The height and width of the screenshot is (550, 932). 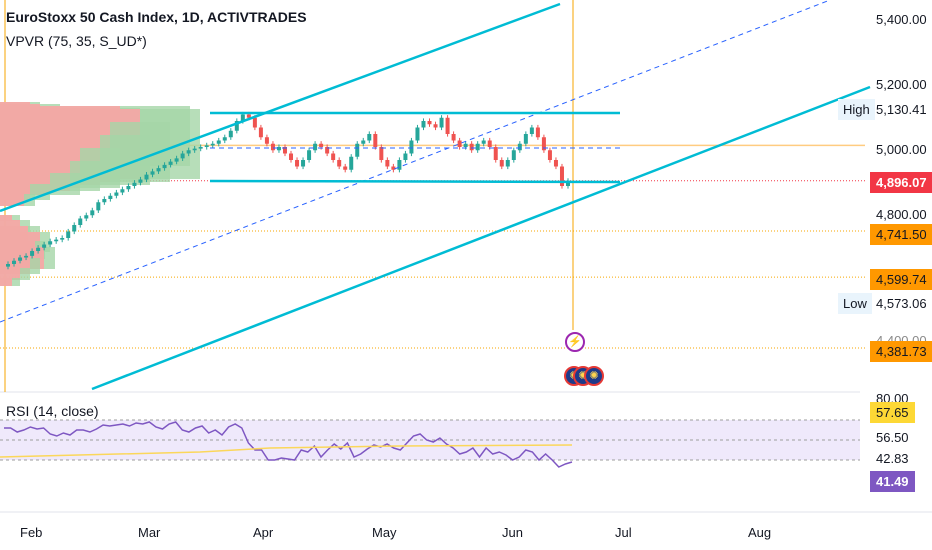 I want to click on level-badge: 4,741.50, so click(x=901, y=234).